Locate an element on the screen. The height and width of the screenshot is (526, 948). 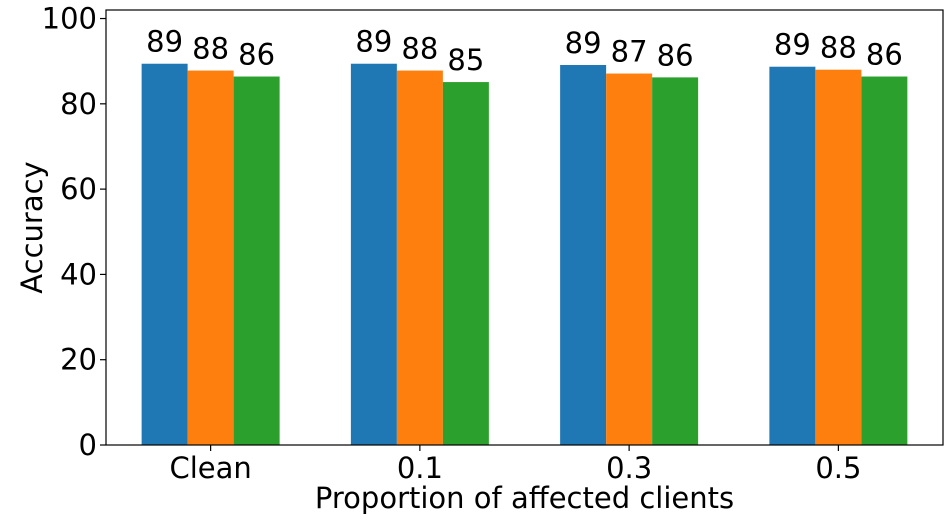
x-axis: Clean 0.1 0.3 0.5 is located at coordinates (515, 465).